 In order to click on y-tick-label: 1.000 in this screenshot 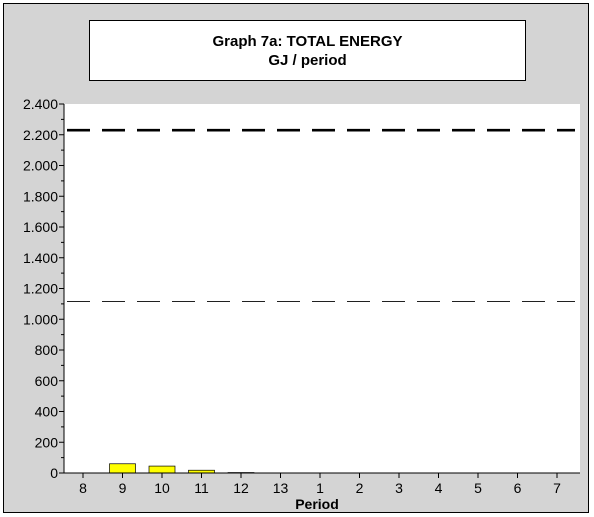, I will do `click(40, 319)`.